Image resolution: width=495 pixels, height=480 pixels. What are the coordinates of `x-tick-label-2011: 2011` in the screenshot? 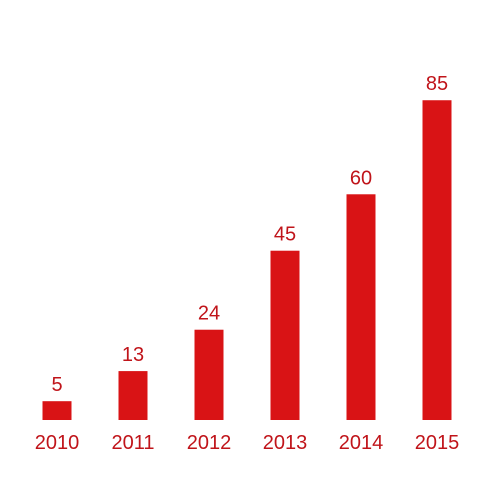 It's located at (132, 443).